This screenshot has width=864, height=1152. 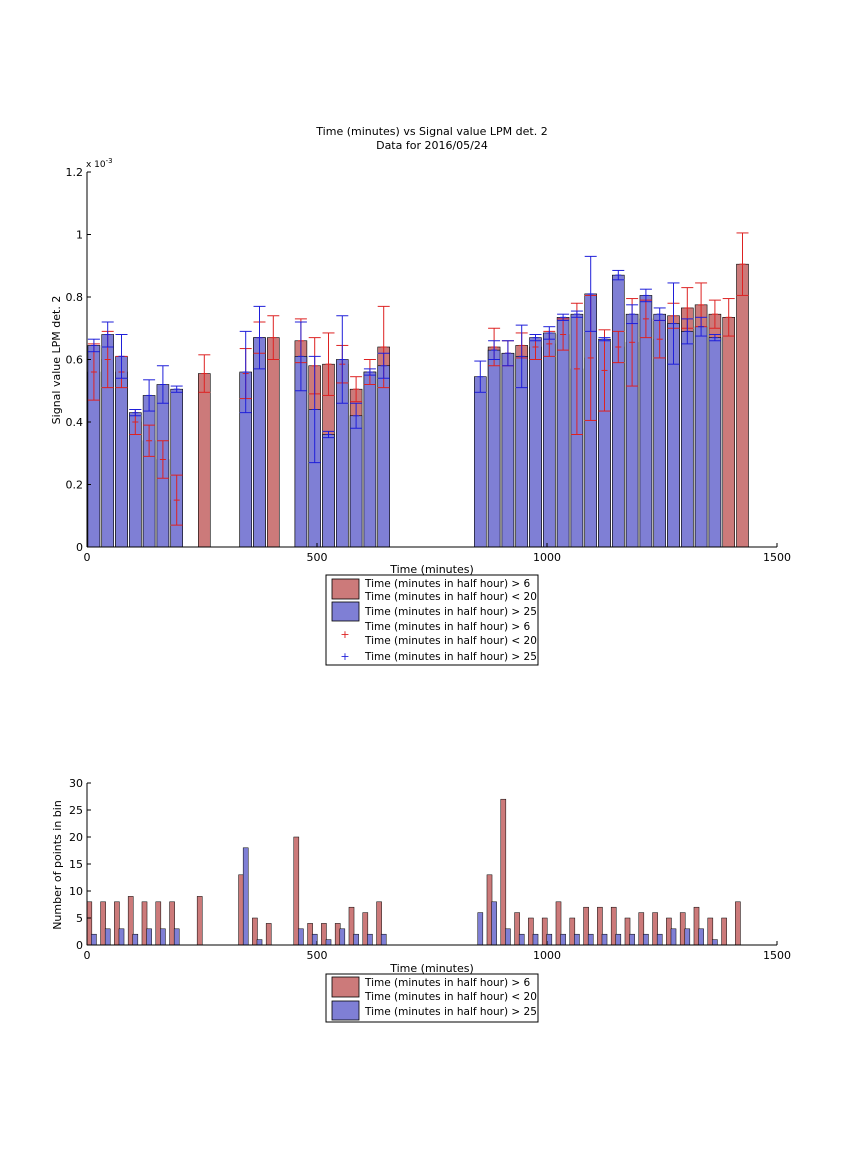 I want to click on x-tick-label: 500, so click(x=317, y=955).